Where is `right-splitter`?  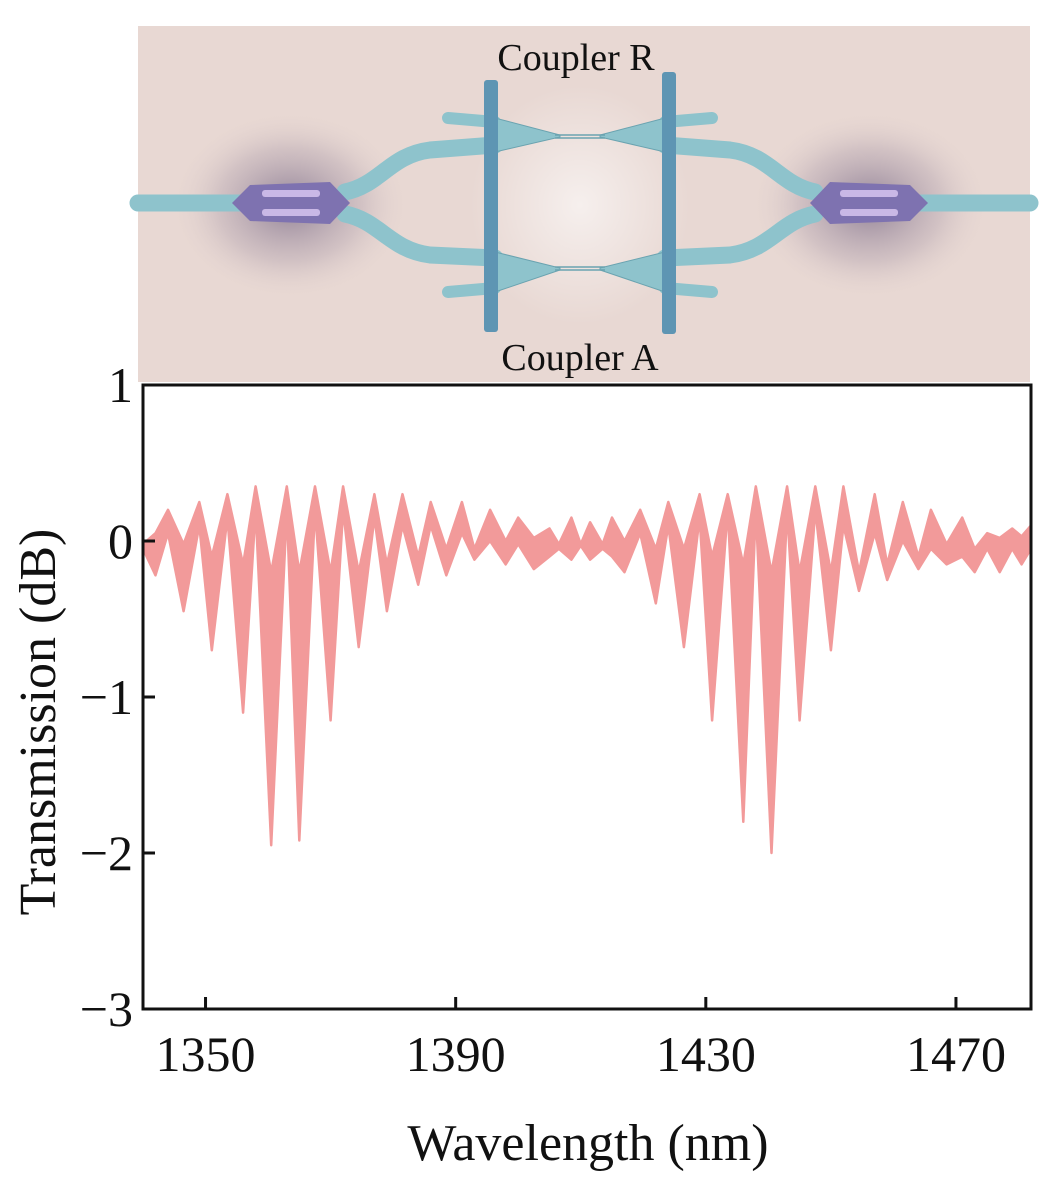 right-splitter is located at coordinates (869, 203).